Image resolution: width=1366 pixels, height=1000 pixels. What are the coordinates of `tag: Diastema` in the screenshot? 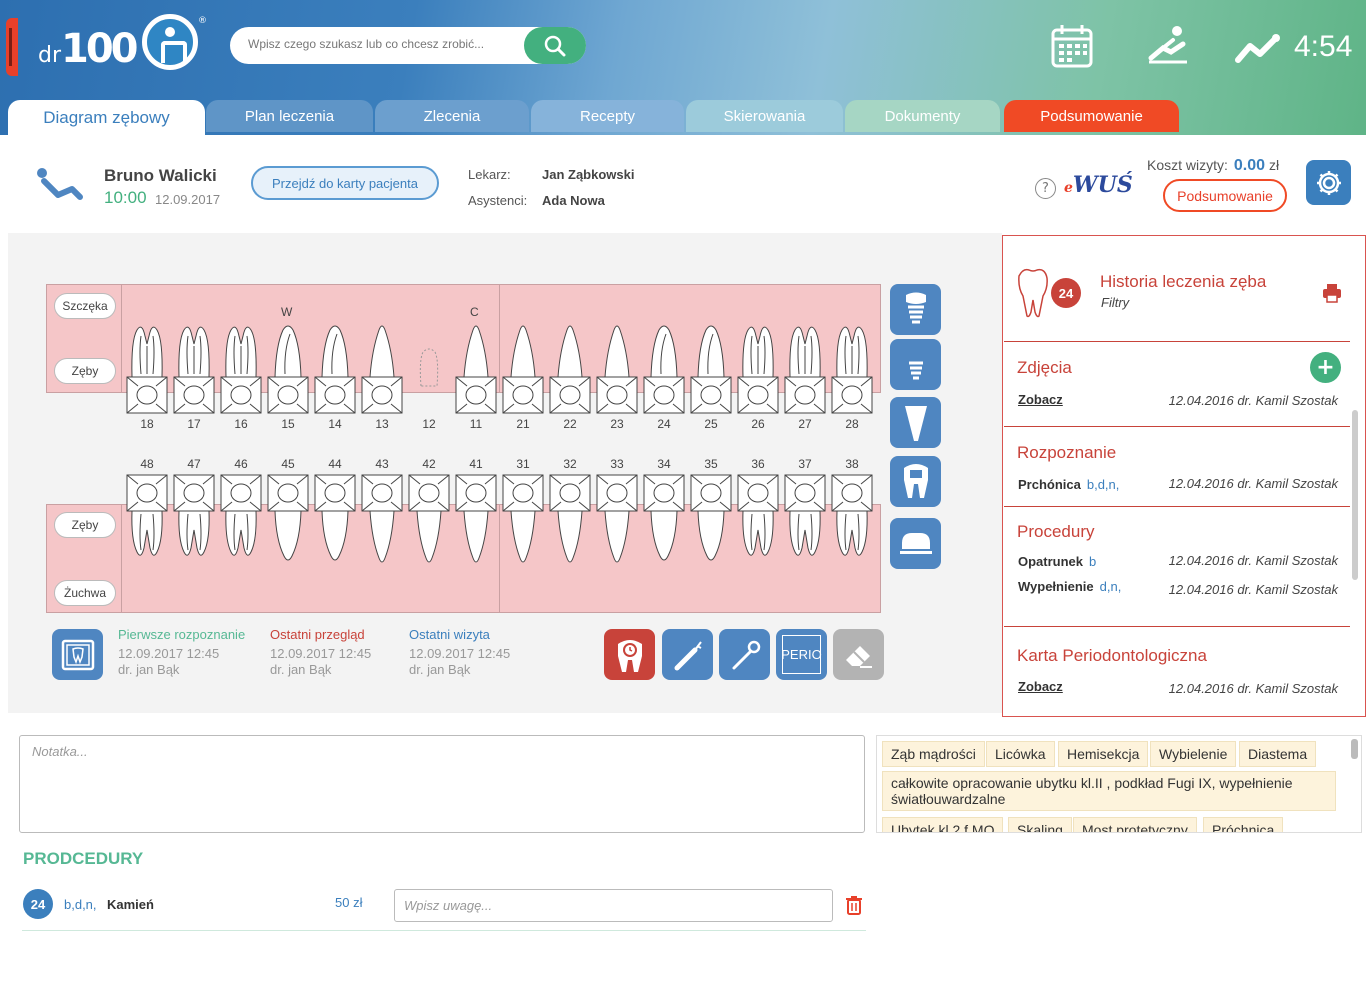 It's located at (1278, 754).